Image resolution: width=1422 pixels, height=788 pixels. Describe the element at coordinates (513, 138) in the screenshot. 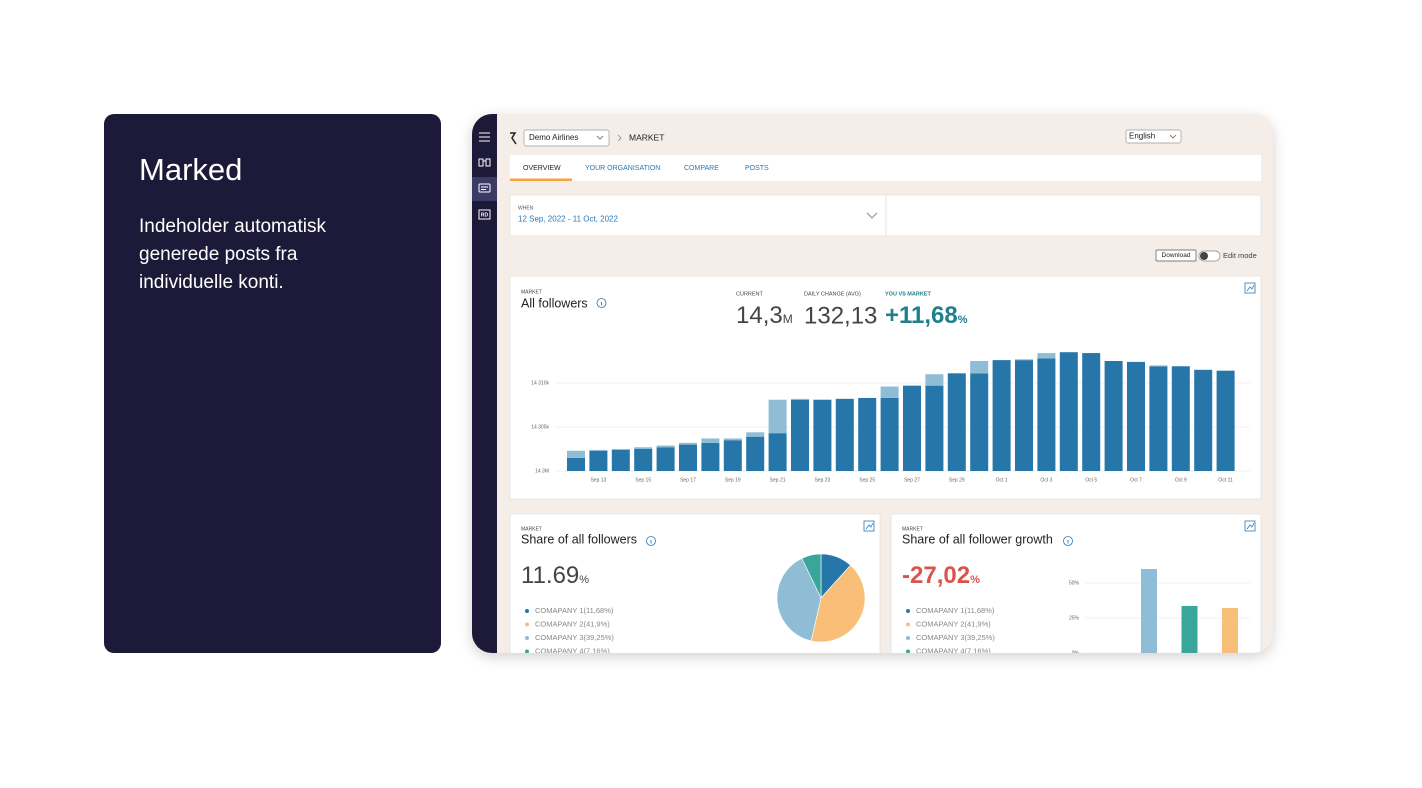

I see `logo` at that location.